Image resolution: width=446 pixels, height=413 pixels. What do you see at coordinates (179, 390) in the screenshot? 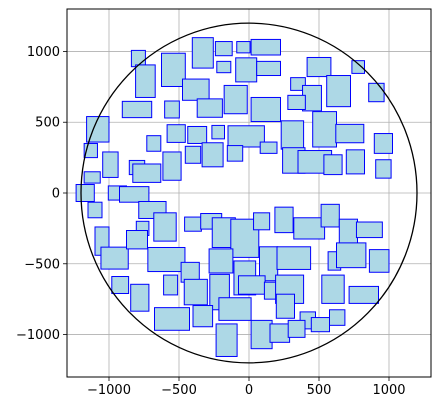
I see `x-tick-label: −500` at bounding box center [179, 390].